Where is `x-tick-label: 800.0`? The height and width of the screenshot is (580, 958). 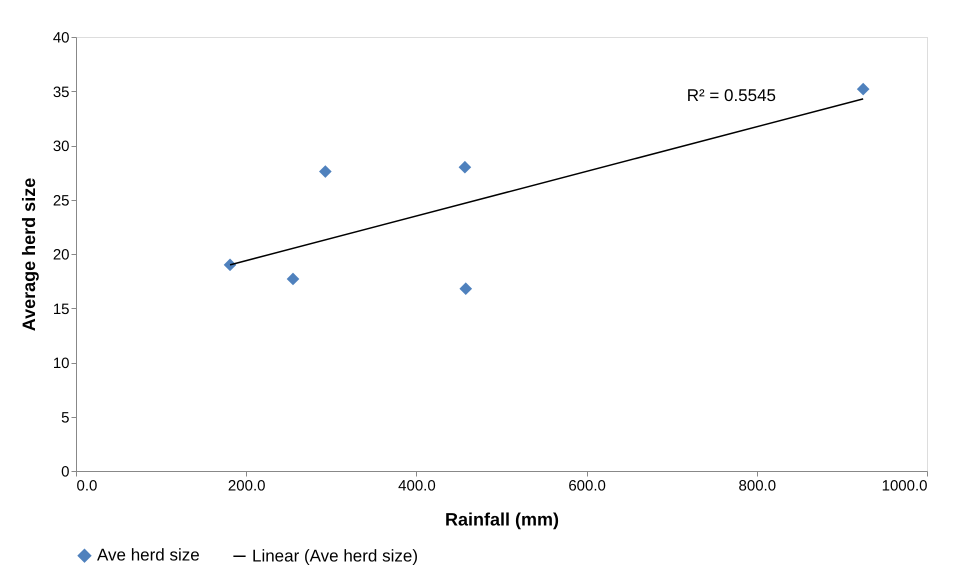
x-tick-label: 800.0 is located at coordinates (757, 486).